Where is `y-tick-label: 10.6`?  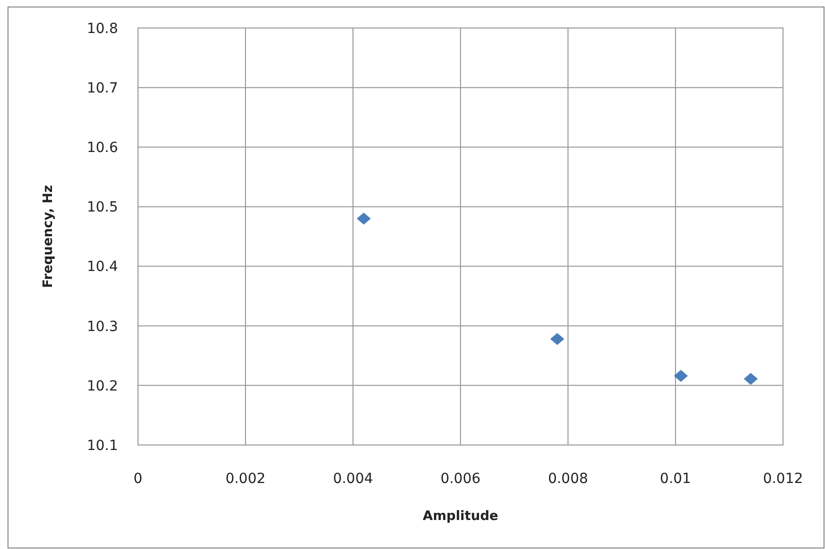
y-tick-label: 10.6 is located at coordinates (102, 148).